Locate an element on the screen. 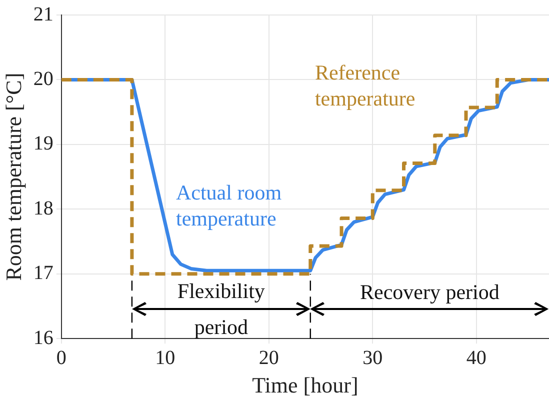  y-tick-label: 20 is located at coordinates (43, 79).